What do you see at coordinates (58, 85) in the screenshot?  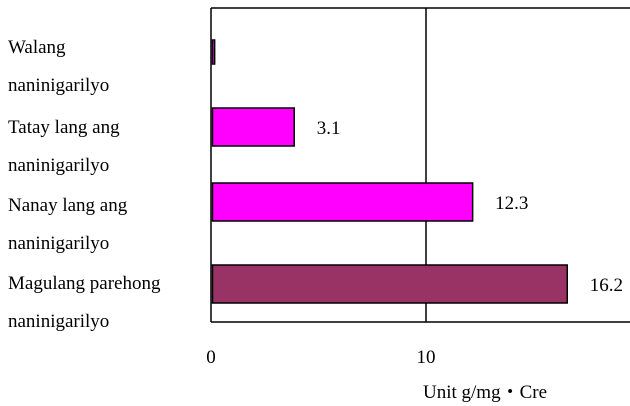 I see `category-label-0-line-1: naninigarilyo` at bounding box center [58, 85].